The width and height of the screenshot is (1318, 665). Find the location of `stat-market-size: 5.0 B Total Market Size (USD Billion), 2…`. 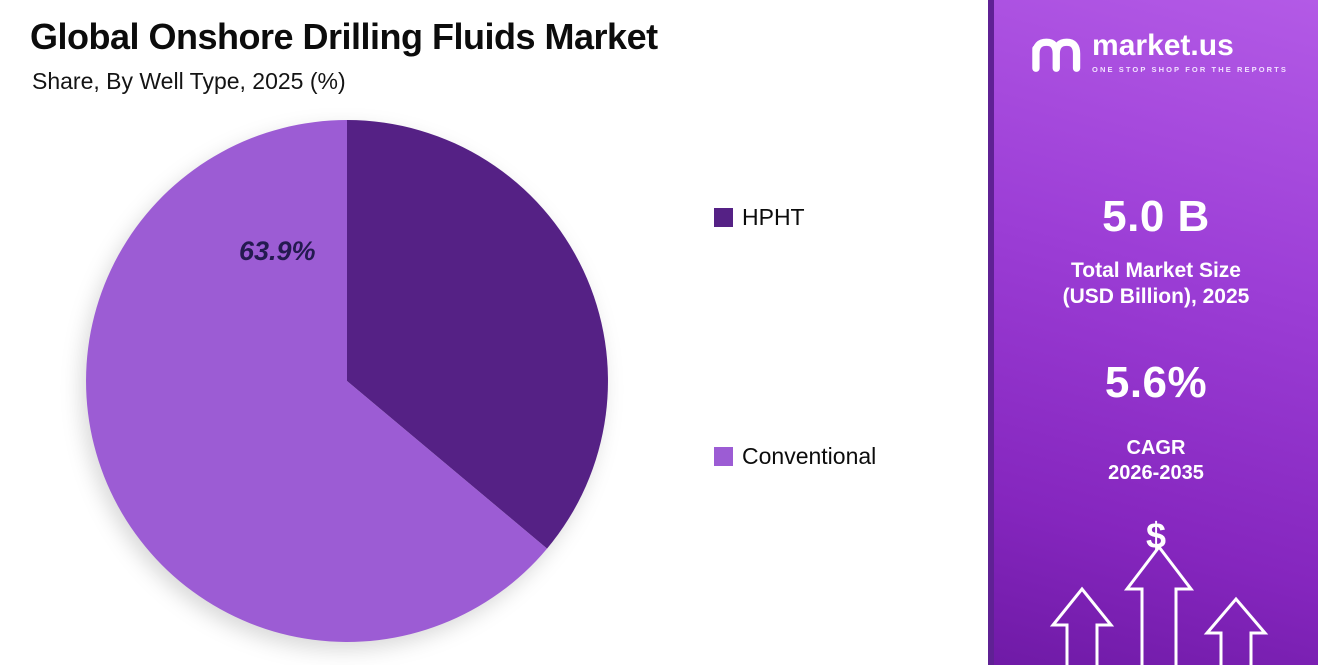

stat-market-size: 5.0 B Total Market Size (USD Billion), 2… is located at coordinates (1156, 251).